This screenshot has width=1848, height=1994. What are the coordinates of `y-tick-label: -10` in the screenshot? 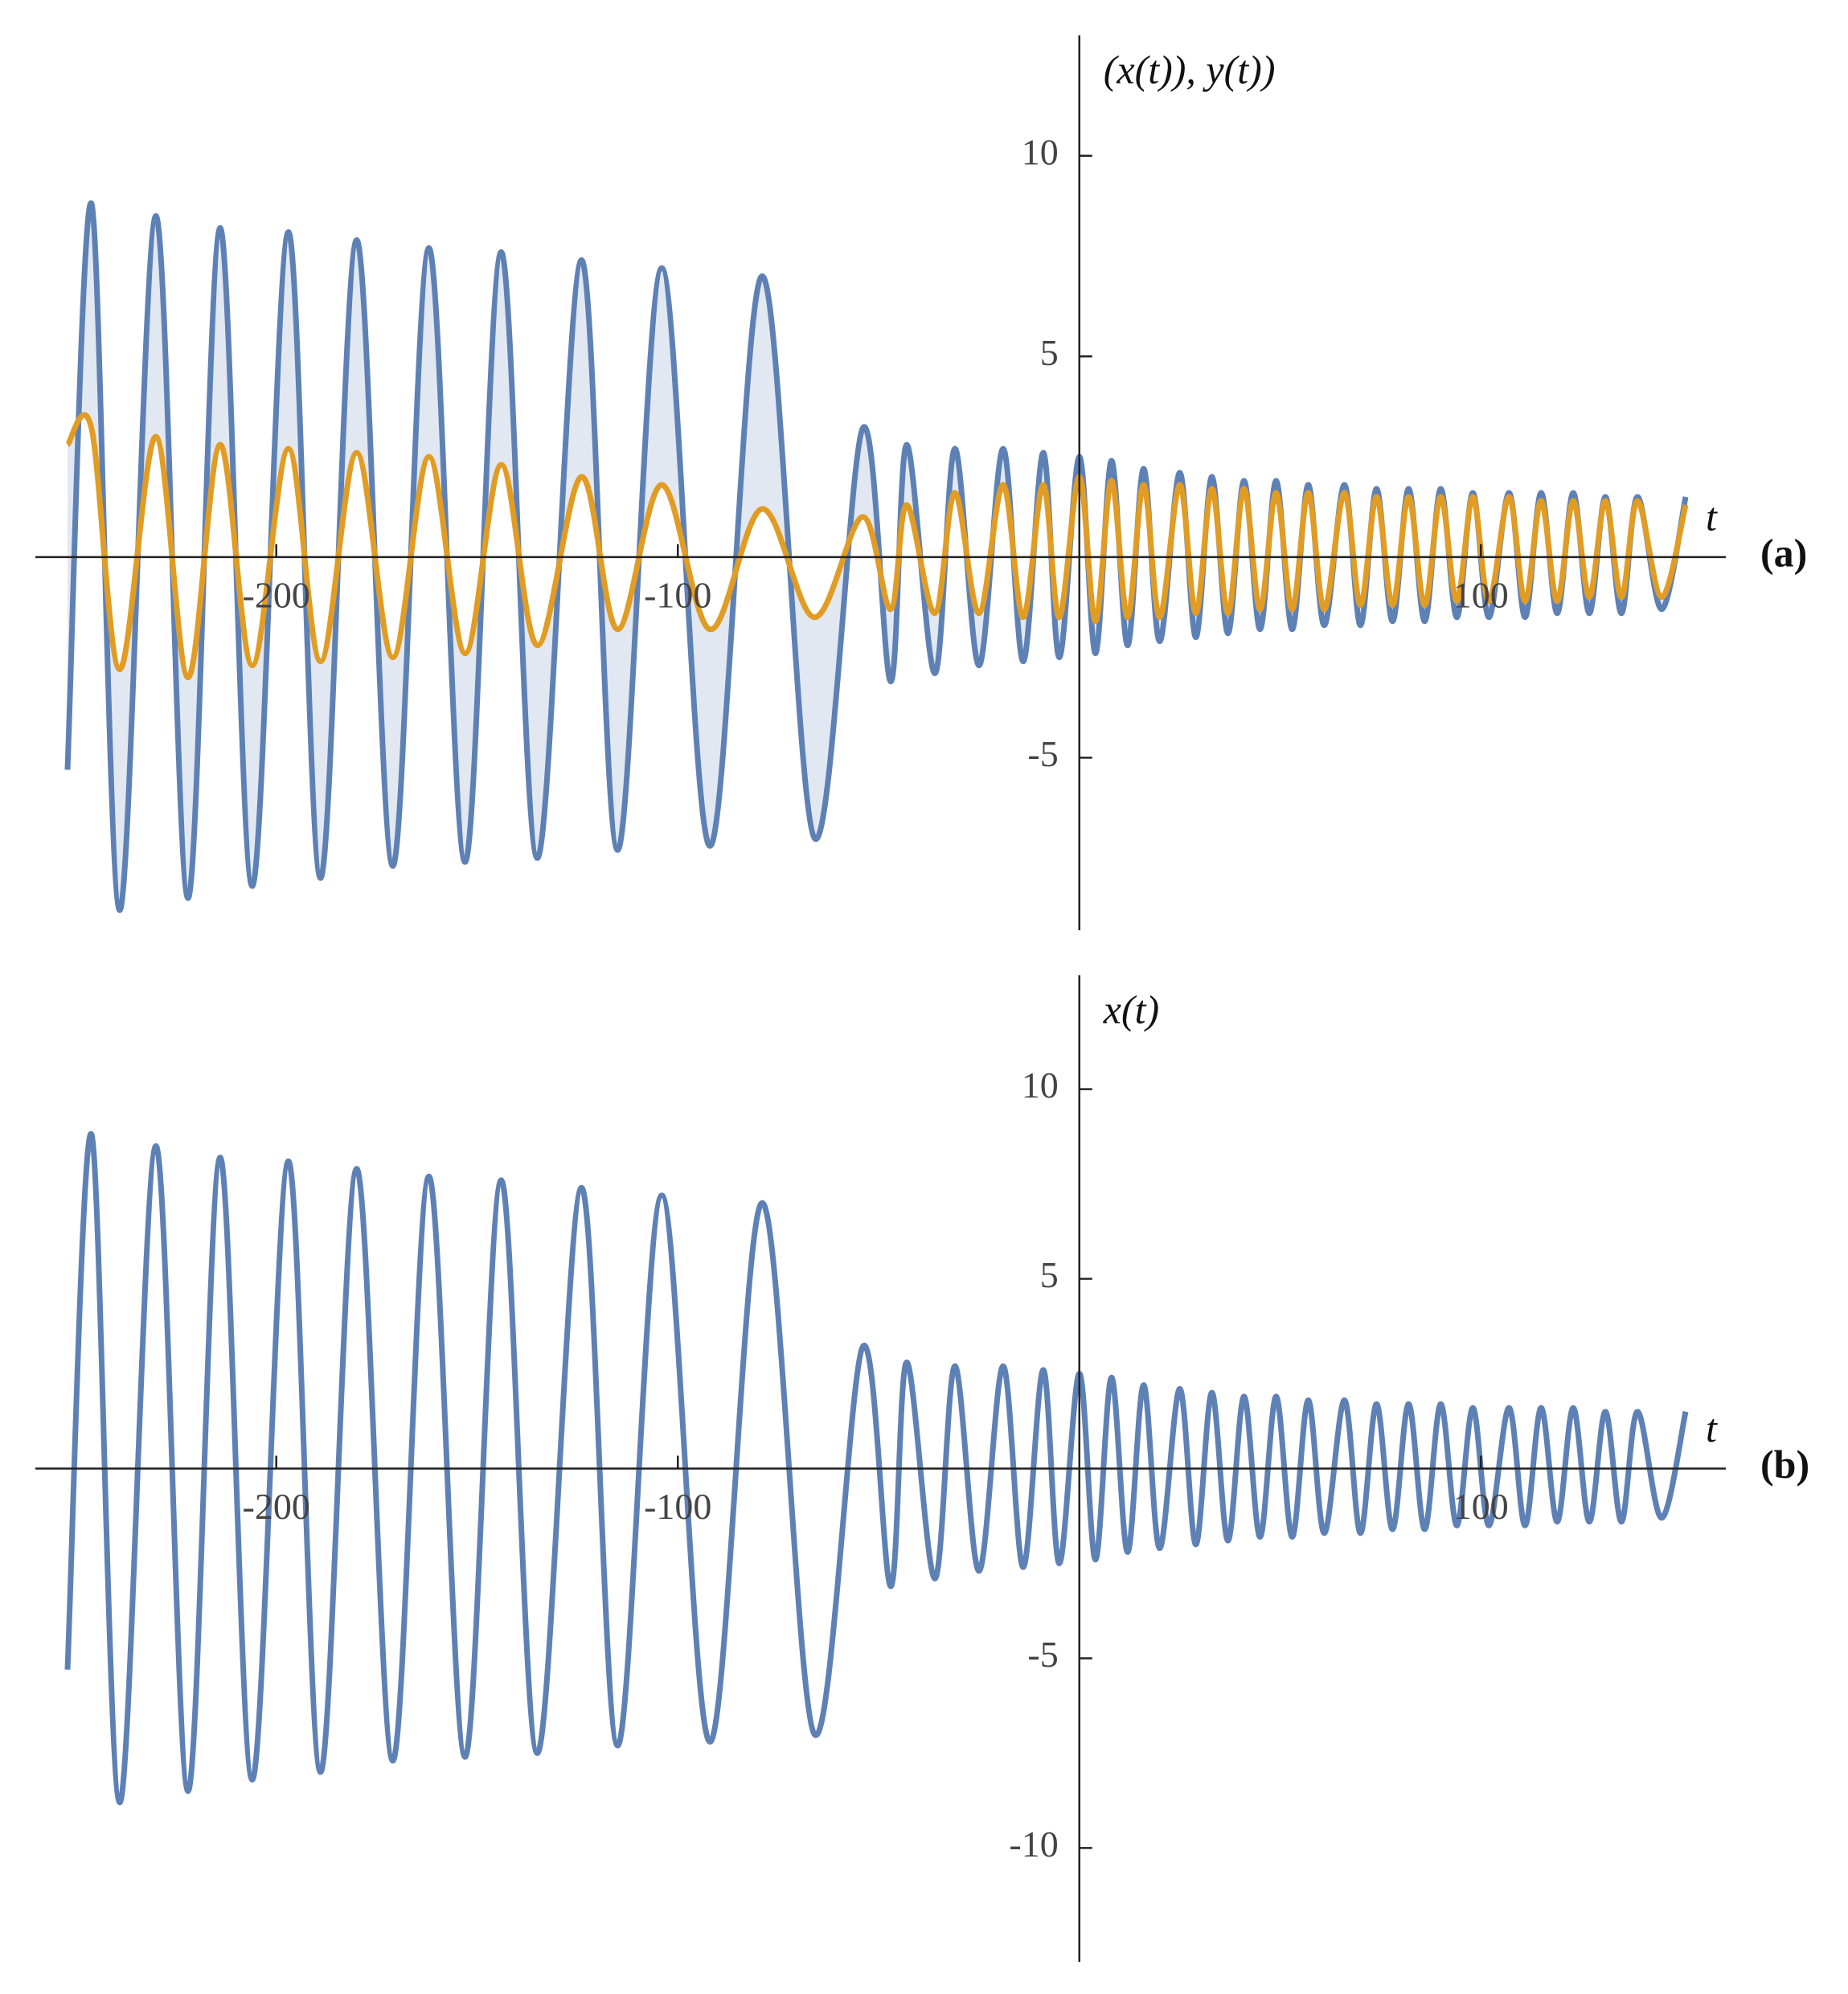 It's located at (1033, 1844).